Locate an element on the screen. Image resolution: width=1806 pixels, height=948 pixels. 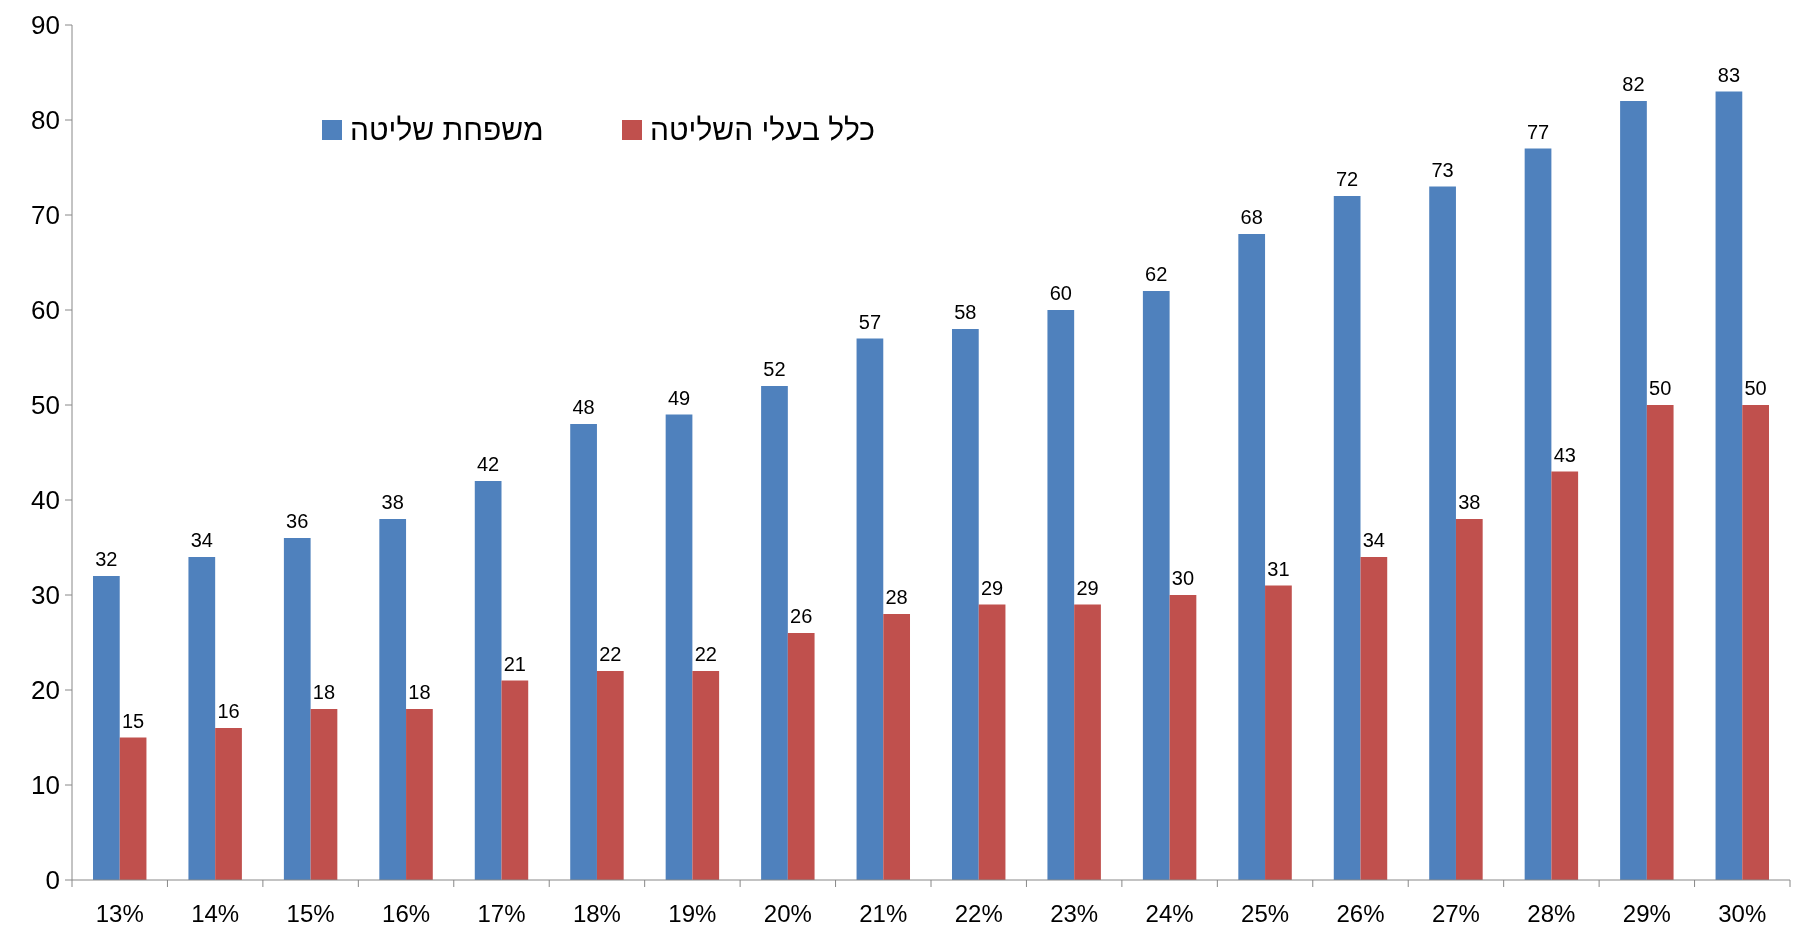
x-tick-label: 14% is located at coordinates (215, 913).